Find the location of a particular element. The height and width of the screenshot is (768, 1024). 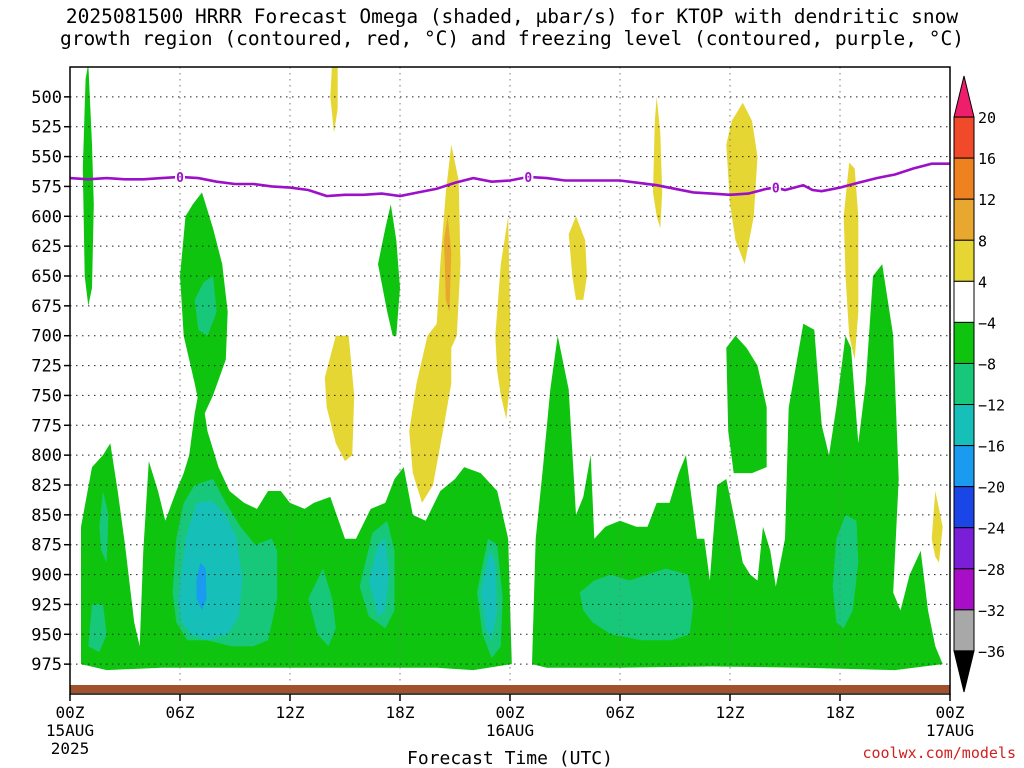

freezing-level-label-1: 0 is located at coordinates (528, 178).